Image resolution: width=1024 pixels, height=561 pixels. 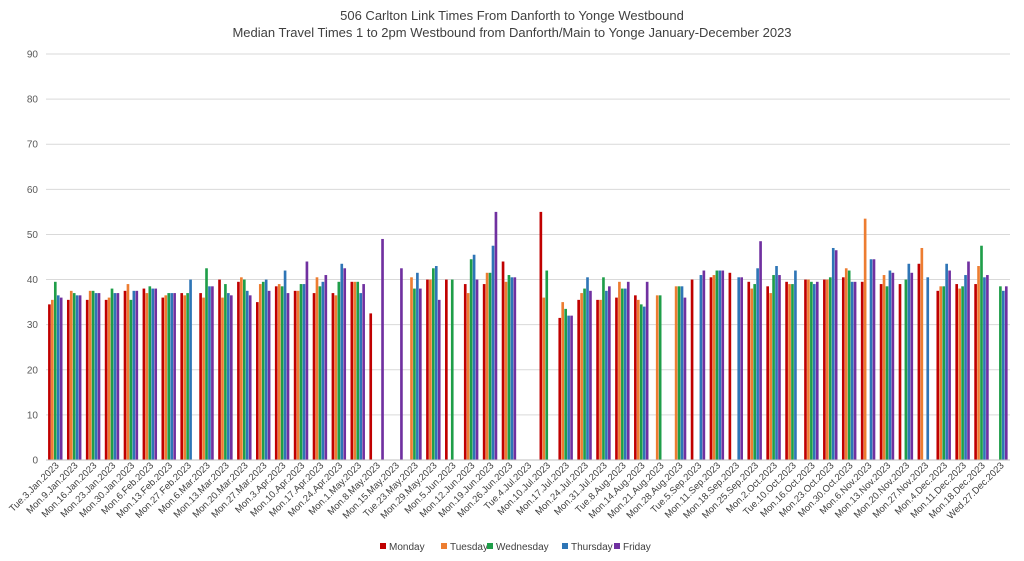 I want to click on y-tick-label: 20, so click(x=33, y=370).